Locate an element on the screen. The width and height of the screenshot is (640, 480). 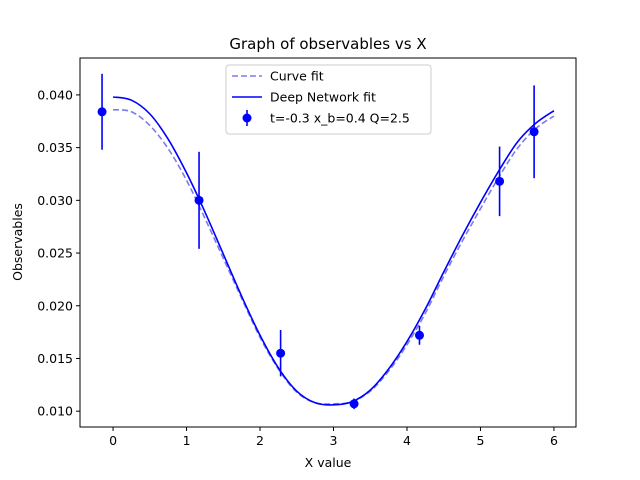
y-tick-label: 0.010 is located at coordinates (55, 411).